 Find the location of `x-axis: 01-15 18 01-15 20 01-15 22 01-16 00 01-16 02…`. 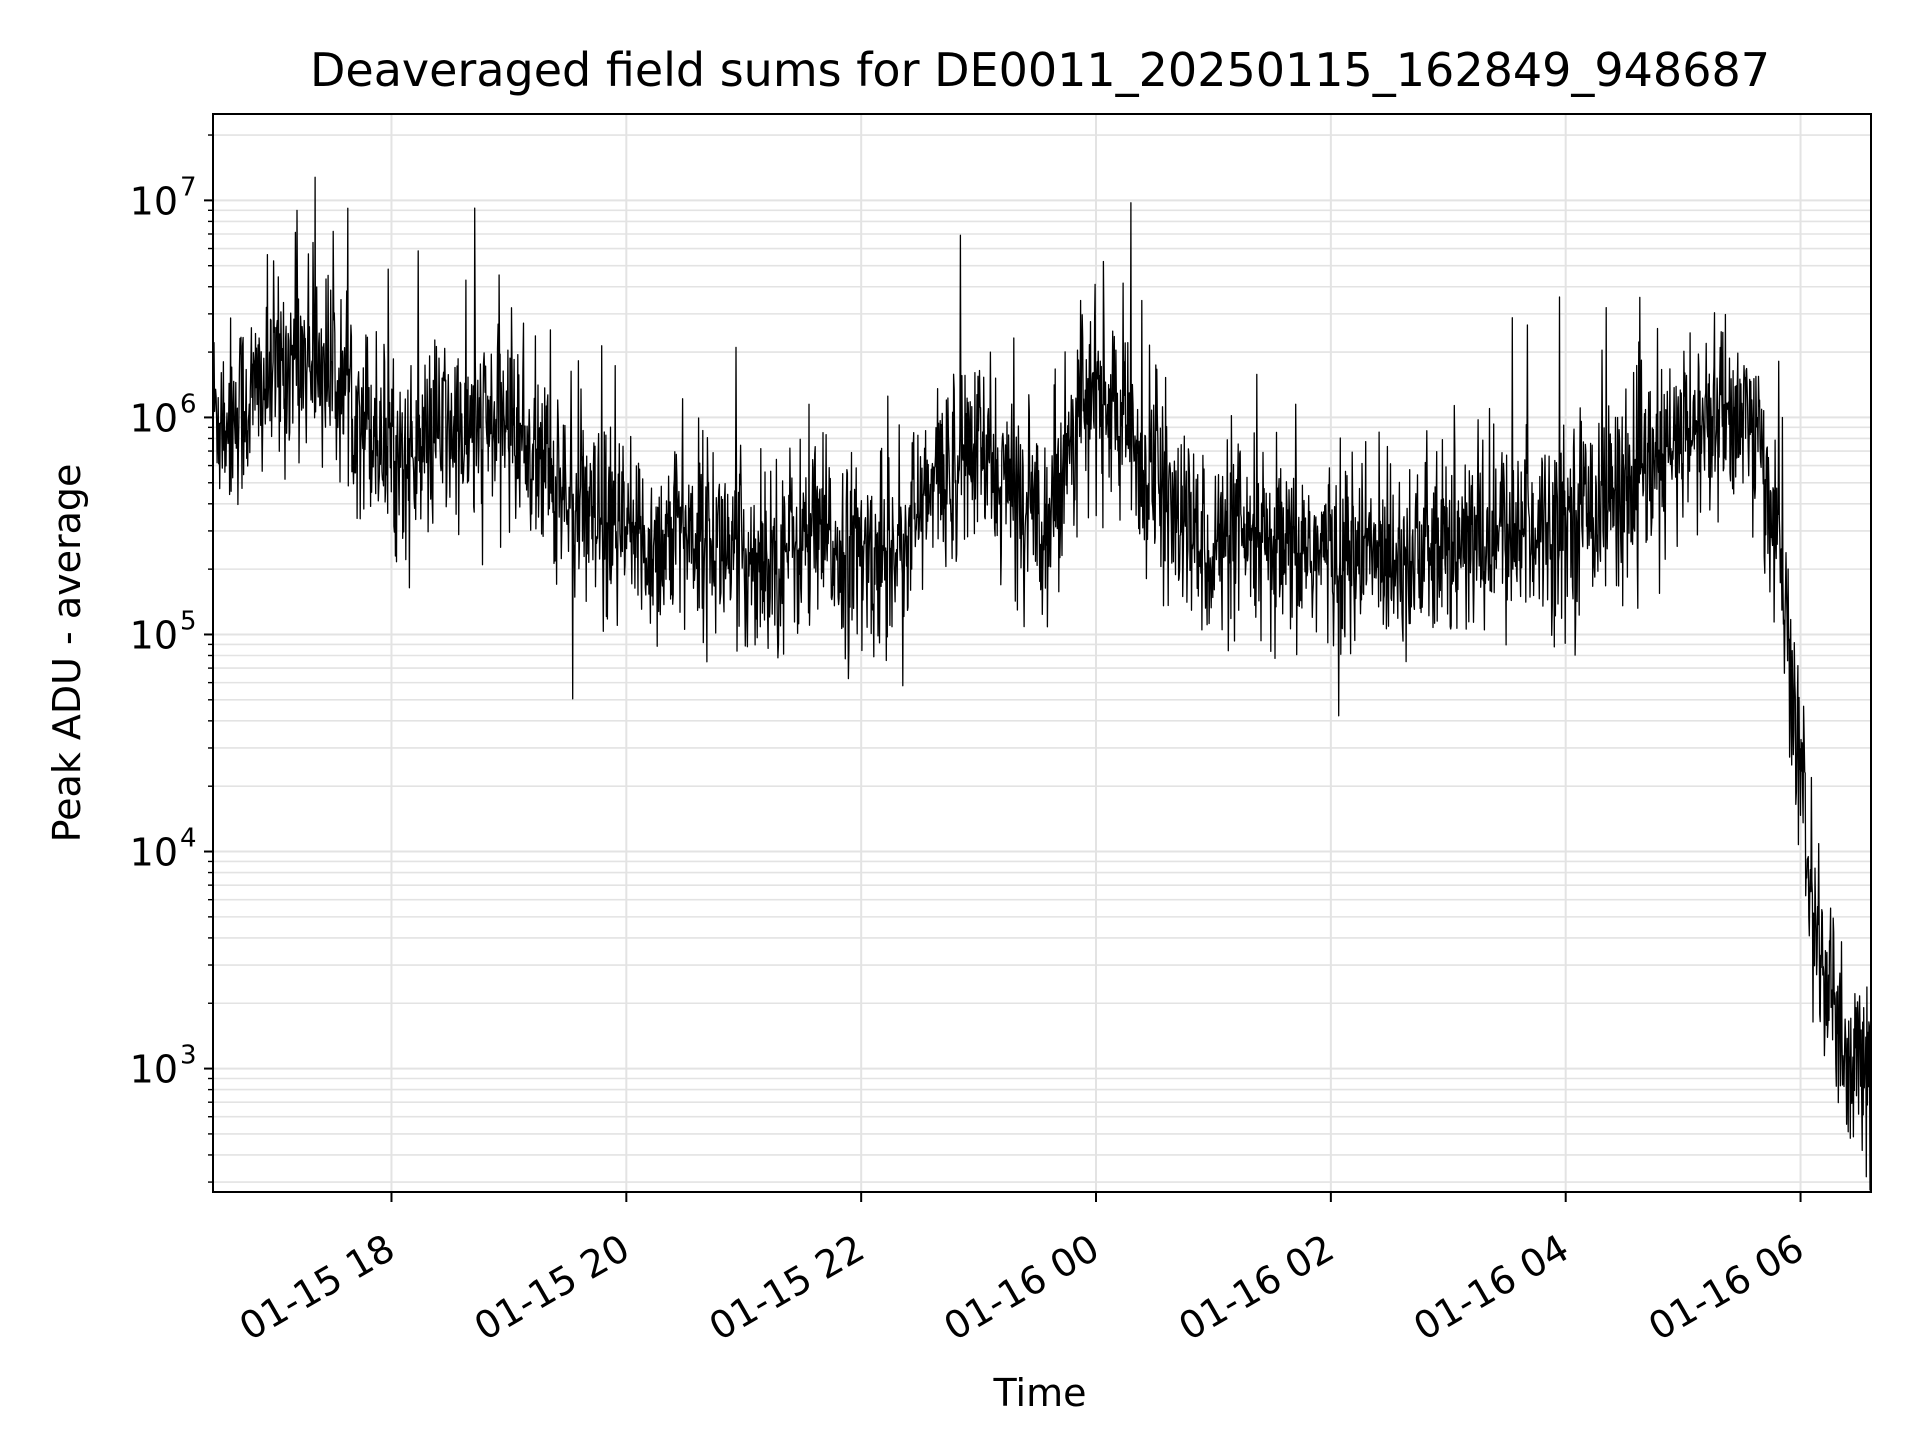

x-axis: 01-15 18 01-15 20 01-15 22 01-16 00 01-16 02… is located at coordinates (1021, 1270).